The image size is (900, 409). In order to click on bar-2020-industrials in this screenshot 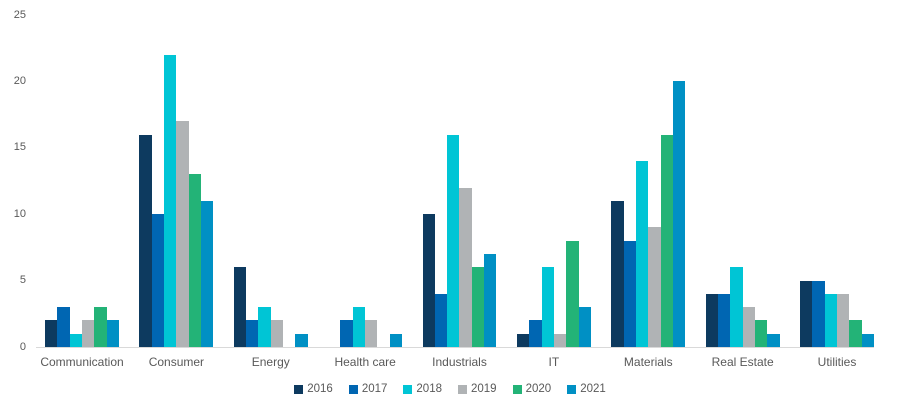, I will do `click(478, 307)`.